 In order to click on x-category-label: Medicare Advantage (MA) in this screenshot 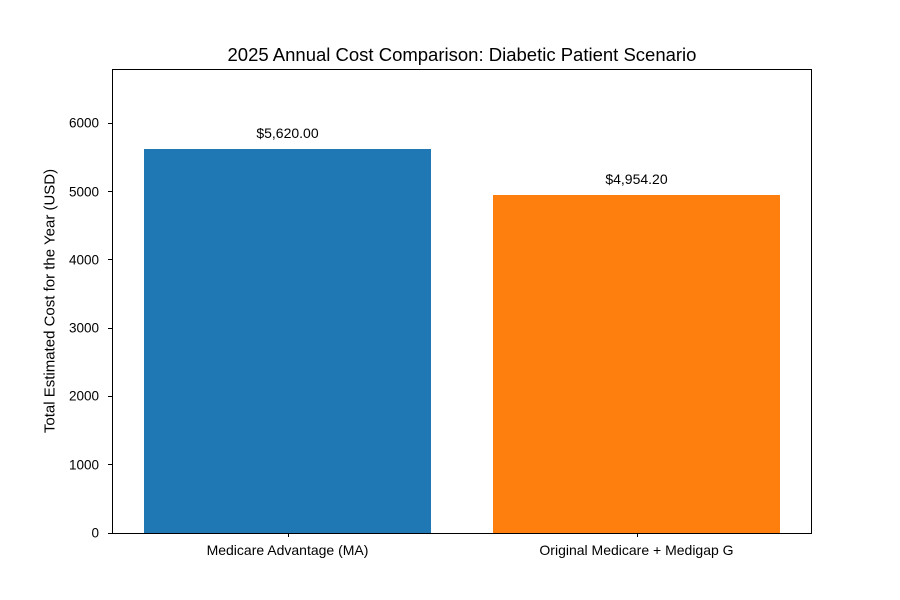, I will do `click(287, 550)`.